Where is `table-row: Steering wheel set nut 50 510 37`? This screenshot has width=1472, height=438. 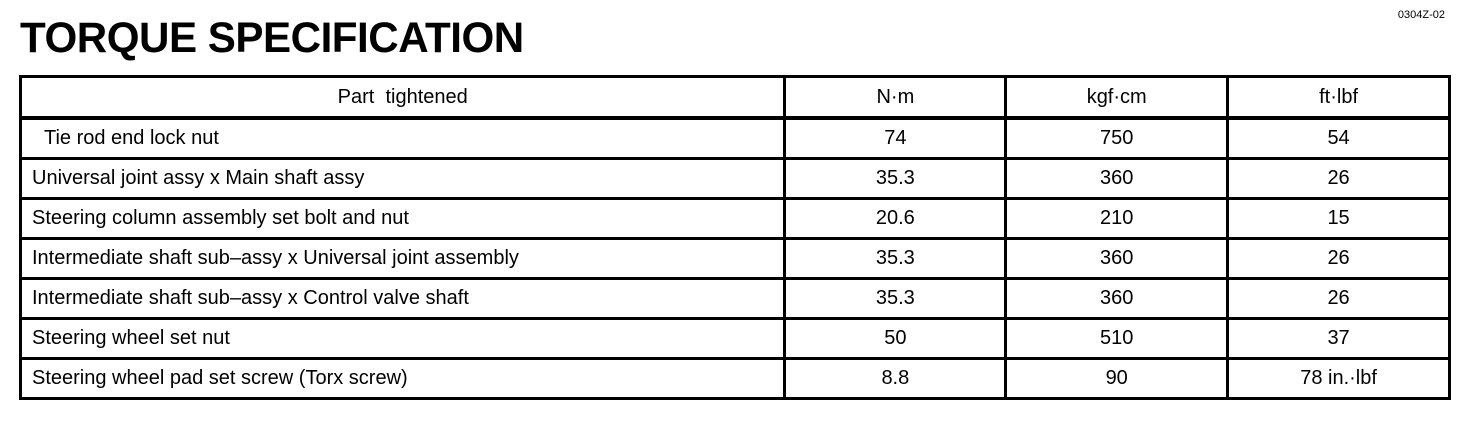
table-row: Steering wheel set nut 50 510 37 is located at coordinates (734, 338).